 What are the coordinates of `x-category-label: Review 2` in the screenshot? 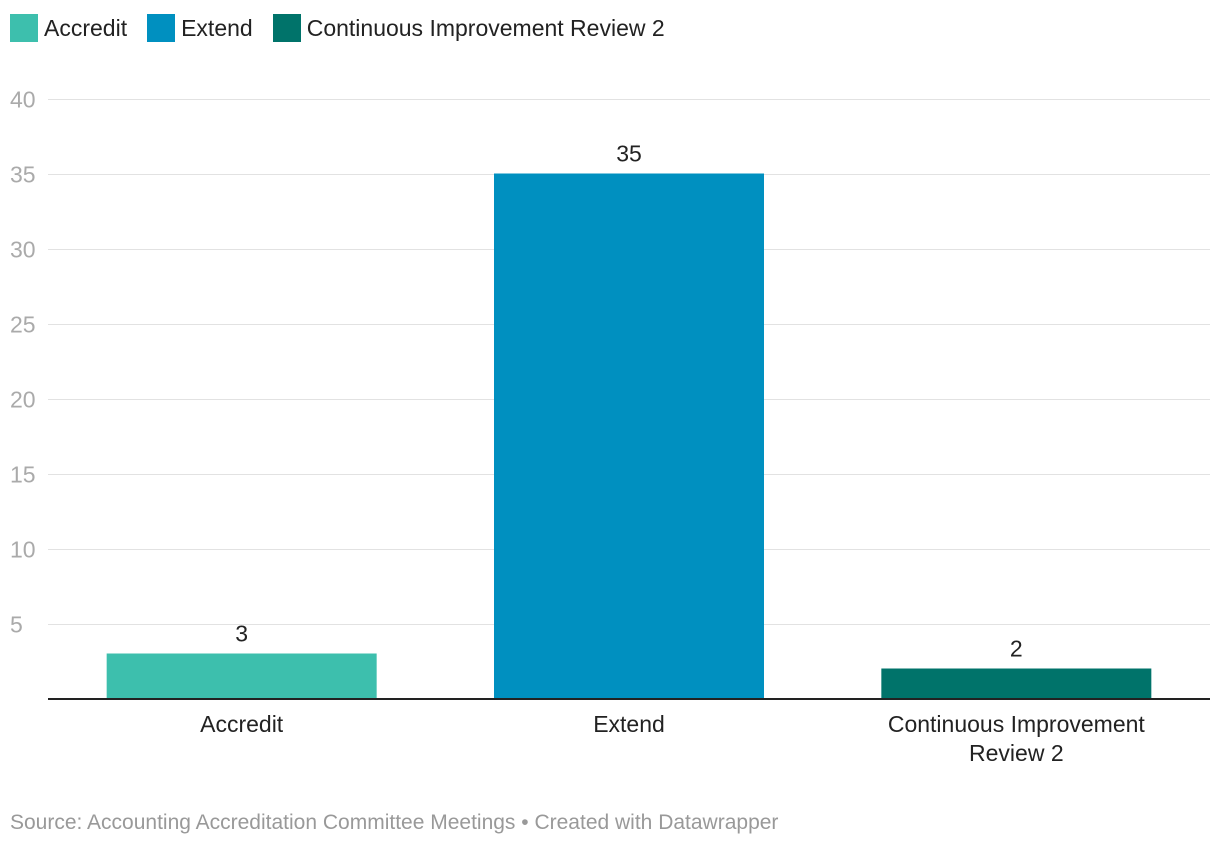 It's located at (1016, 753).